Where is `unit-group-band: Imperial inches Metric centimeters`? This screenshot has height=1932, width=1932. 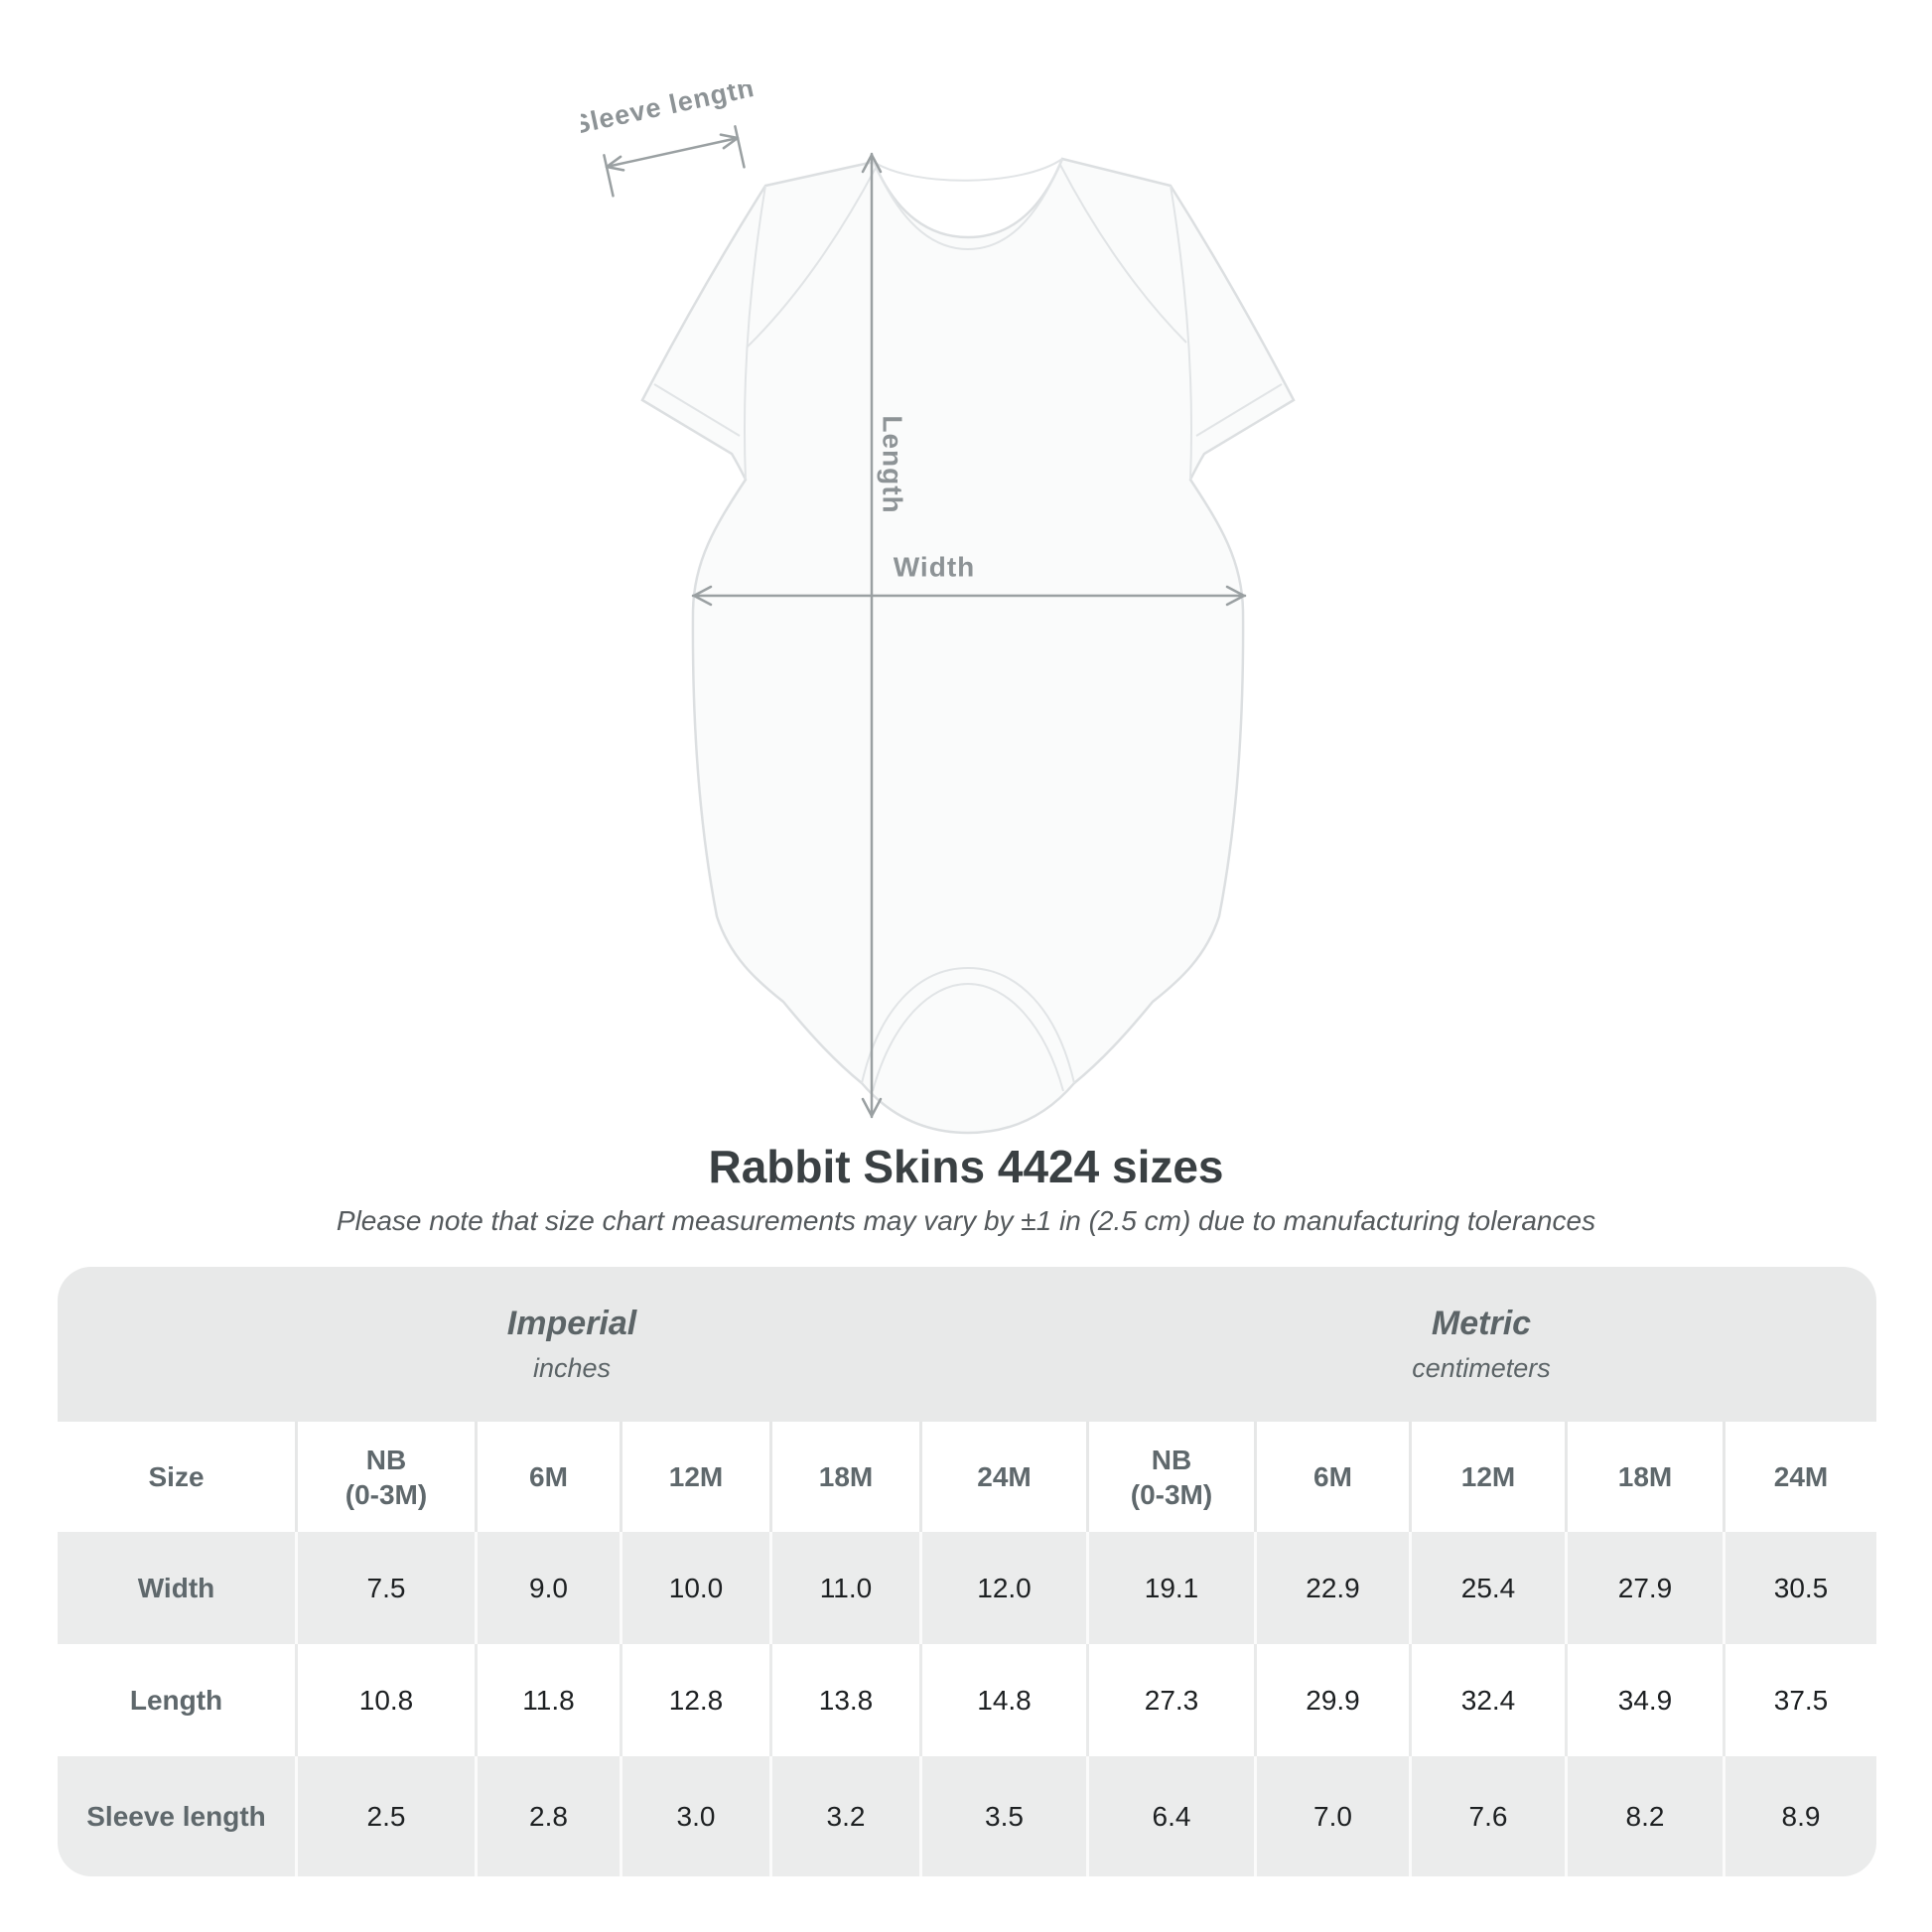
unit-group-band: Imperial inches Metric centimeters is located at coordinates (967, 1345).